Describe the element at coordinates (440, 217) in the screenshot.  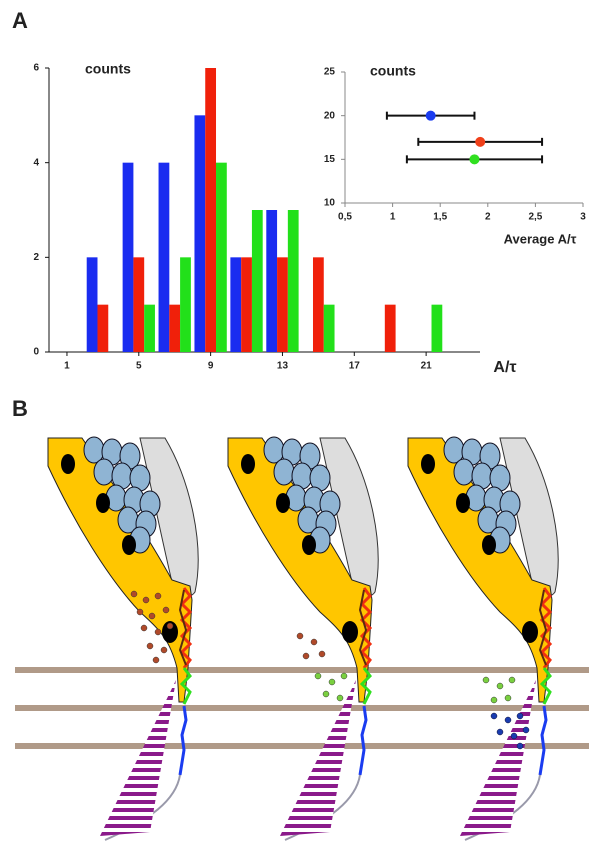
I see `x-tick-label: 1,5` at that location.